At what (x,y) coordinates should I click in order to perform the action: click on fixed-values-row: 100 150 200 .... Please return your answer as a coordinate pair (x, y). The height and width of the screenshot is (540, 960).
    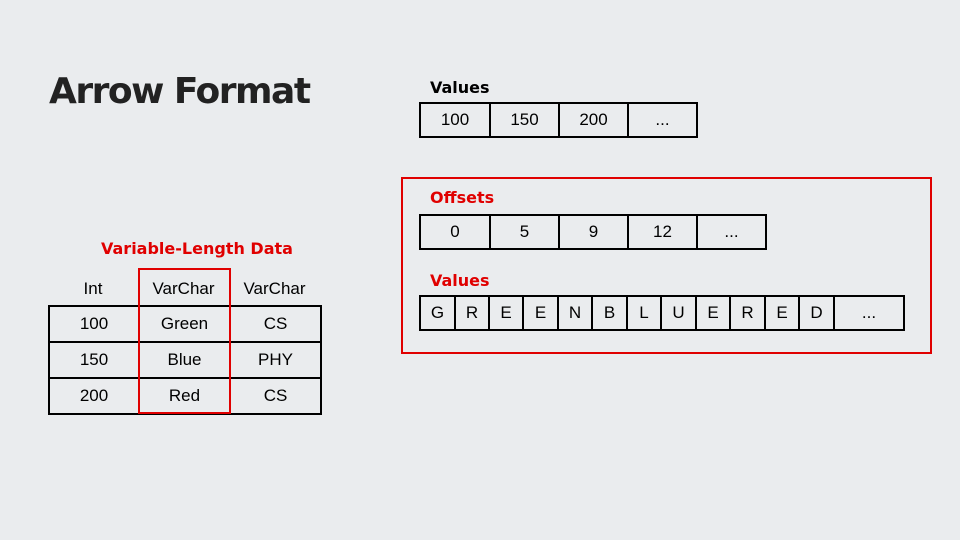
    Looking at the image, I should click on (558, 120).